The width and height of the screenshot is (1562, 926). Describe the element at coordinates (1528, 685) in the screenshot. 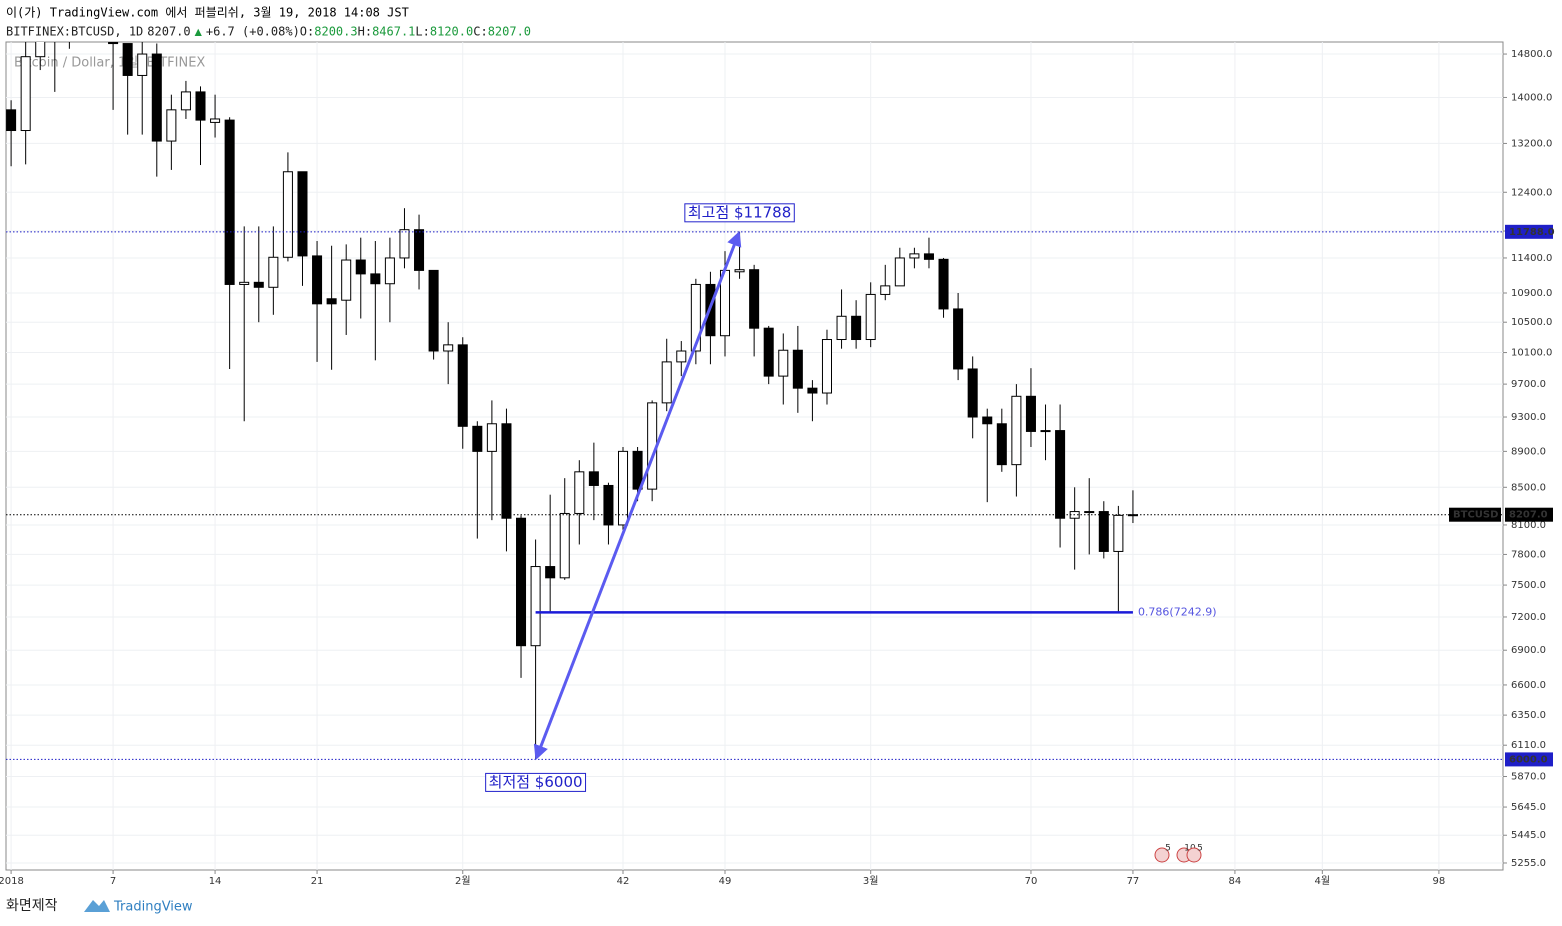

I see `y-tick-label: 6600.0` at that location.